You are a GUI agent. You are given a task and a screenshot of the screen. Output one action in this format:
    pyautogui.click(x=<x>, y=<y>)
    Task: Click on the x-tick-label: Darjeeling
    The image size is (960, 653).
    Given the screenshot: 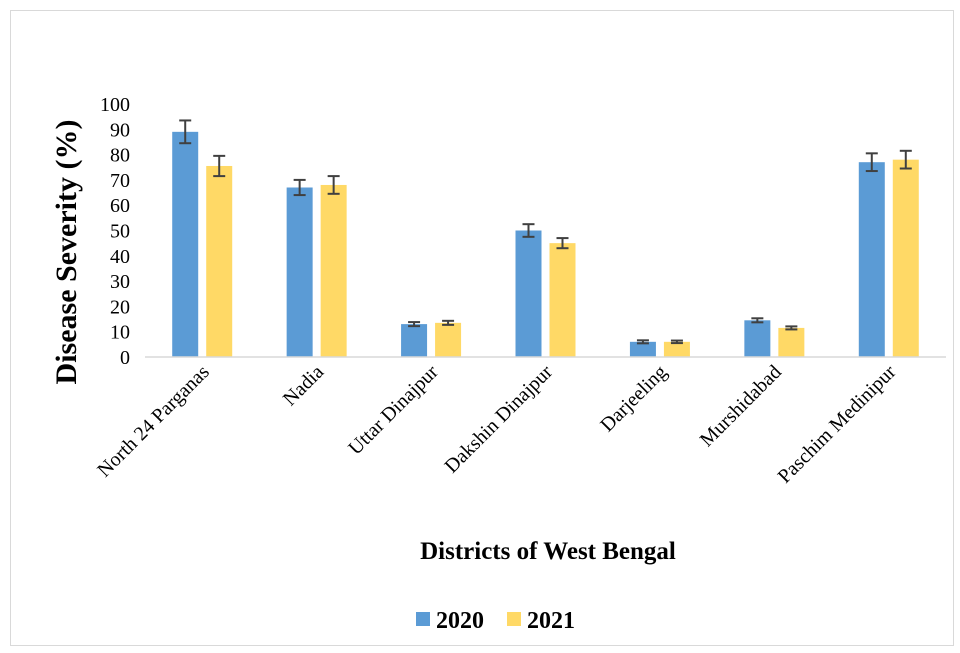 What is the action you would take?
    pyautogui.click(x=633, y=398)
    